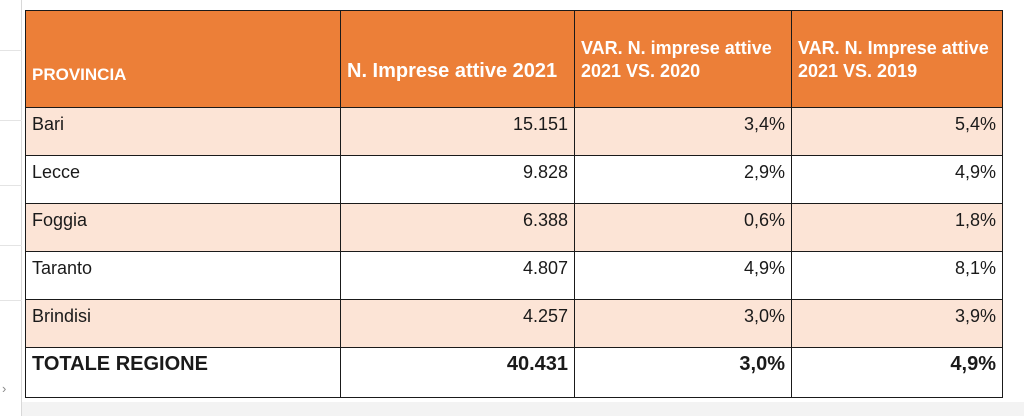  What do you see at coordinates (457, 179) in the screenshot?
I see `cell-imprese: 9.828` at bounding box center [457, 179].